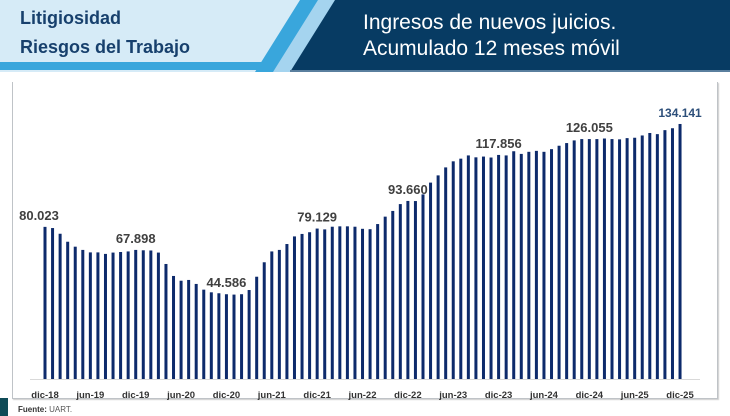 The width and height of the screenshot is (730, 416). What do you see at coordinates (136, 238) in the screenshot?
I see `data-label: 67.898` at bounding box center [136, 238].